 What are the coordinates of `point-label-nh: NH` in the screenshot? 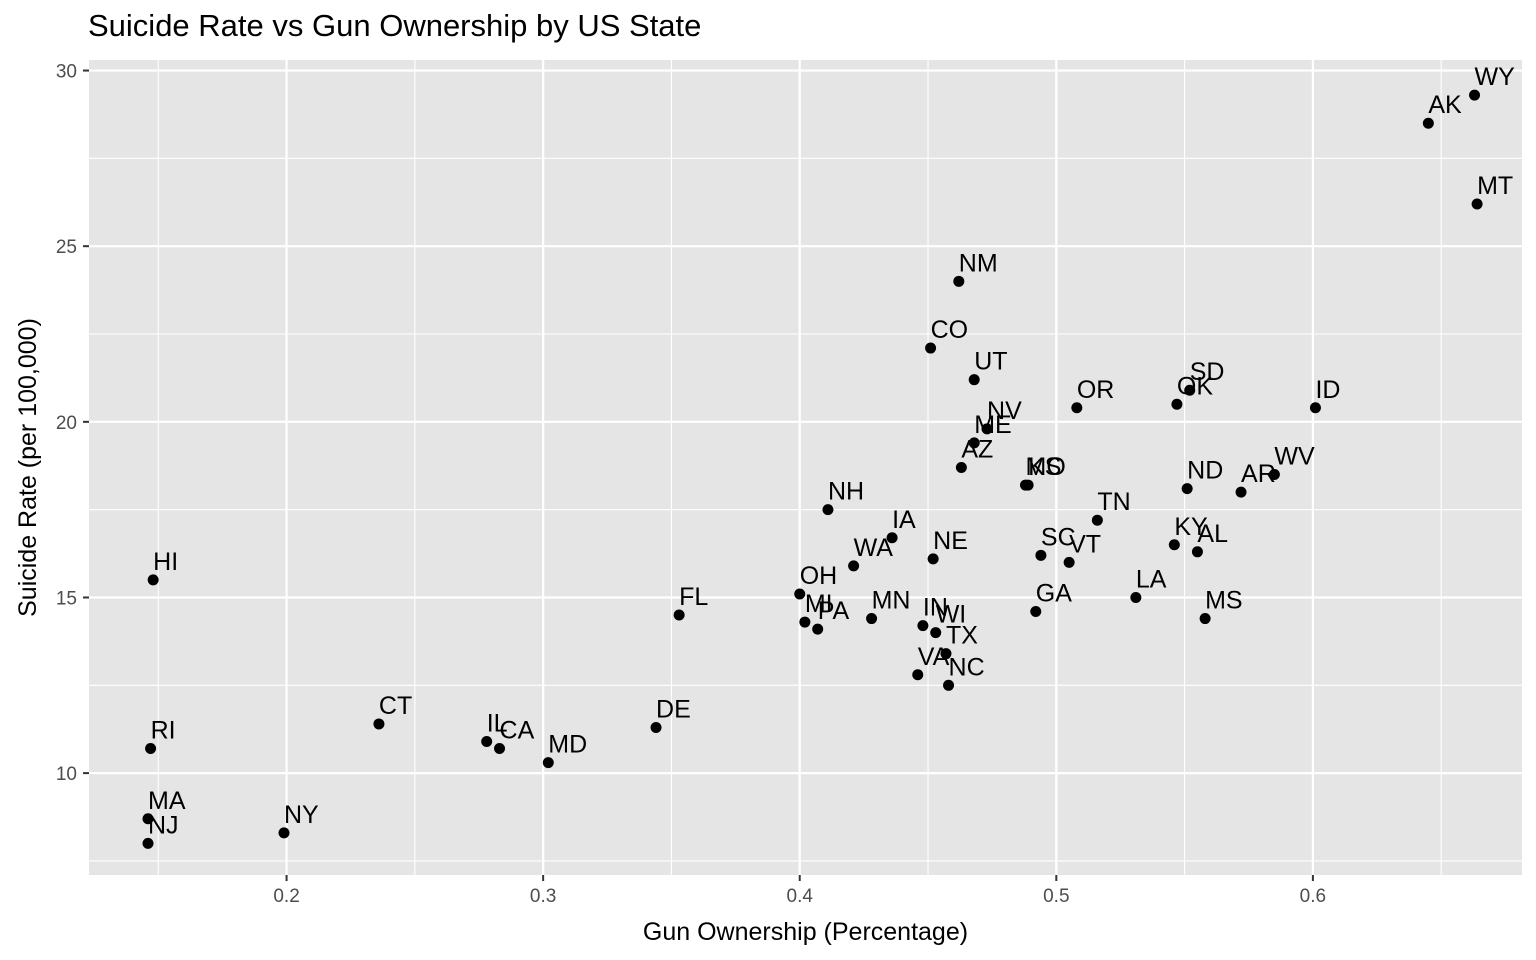 It's located at (846, 492).